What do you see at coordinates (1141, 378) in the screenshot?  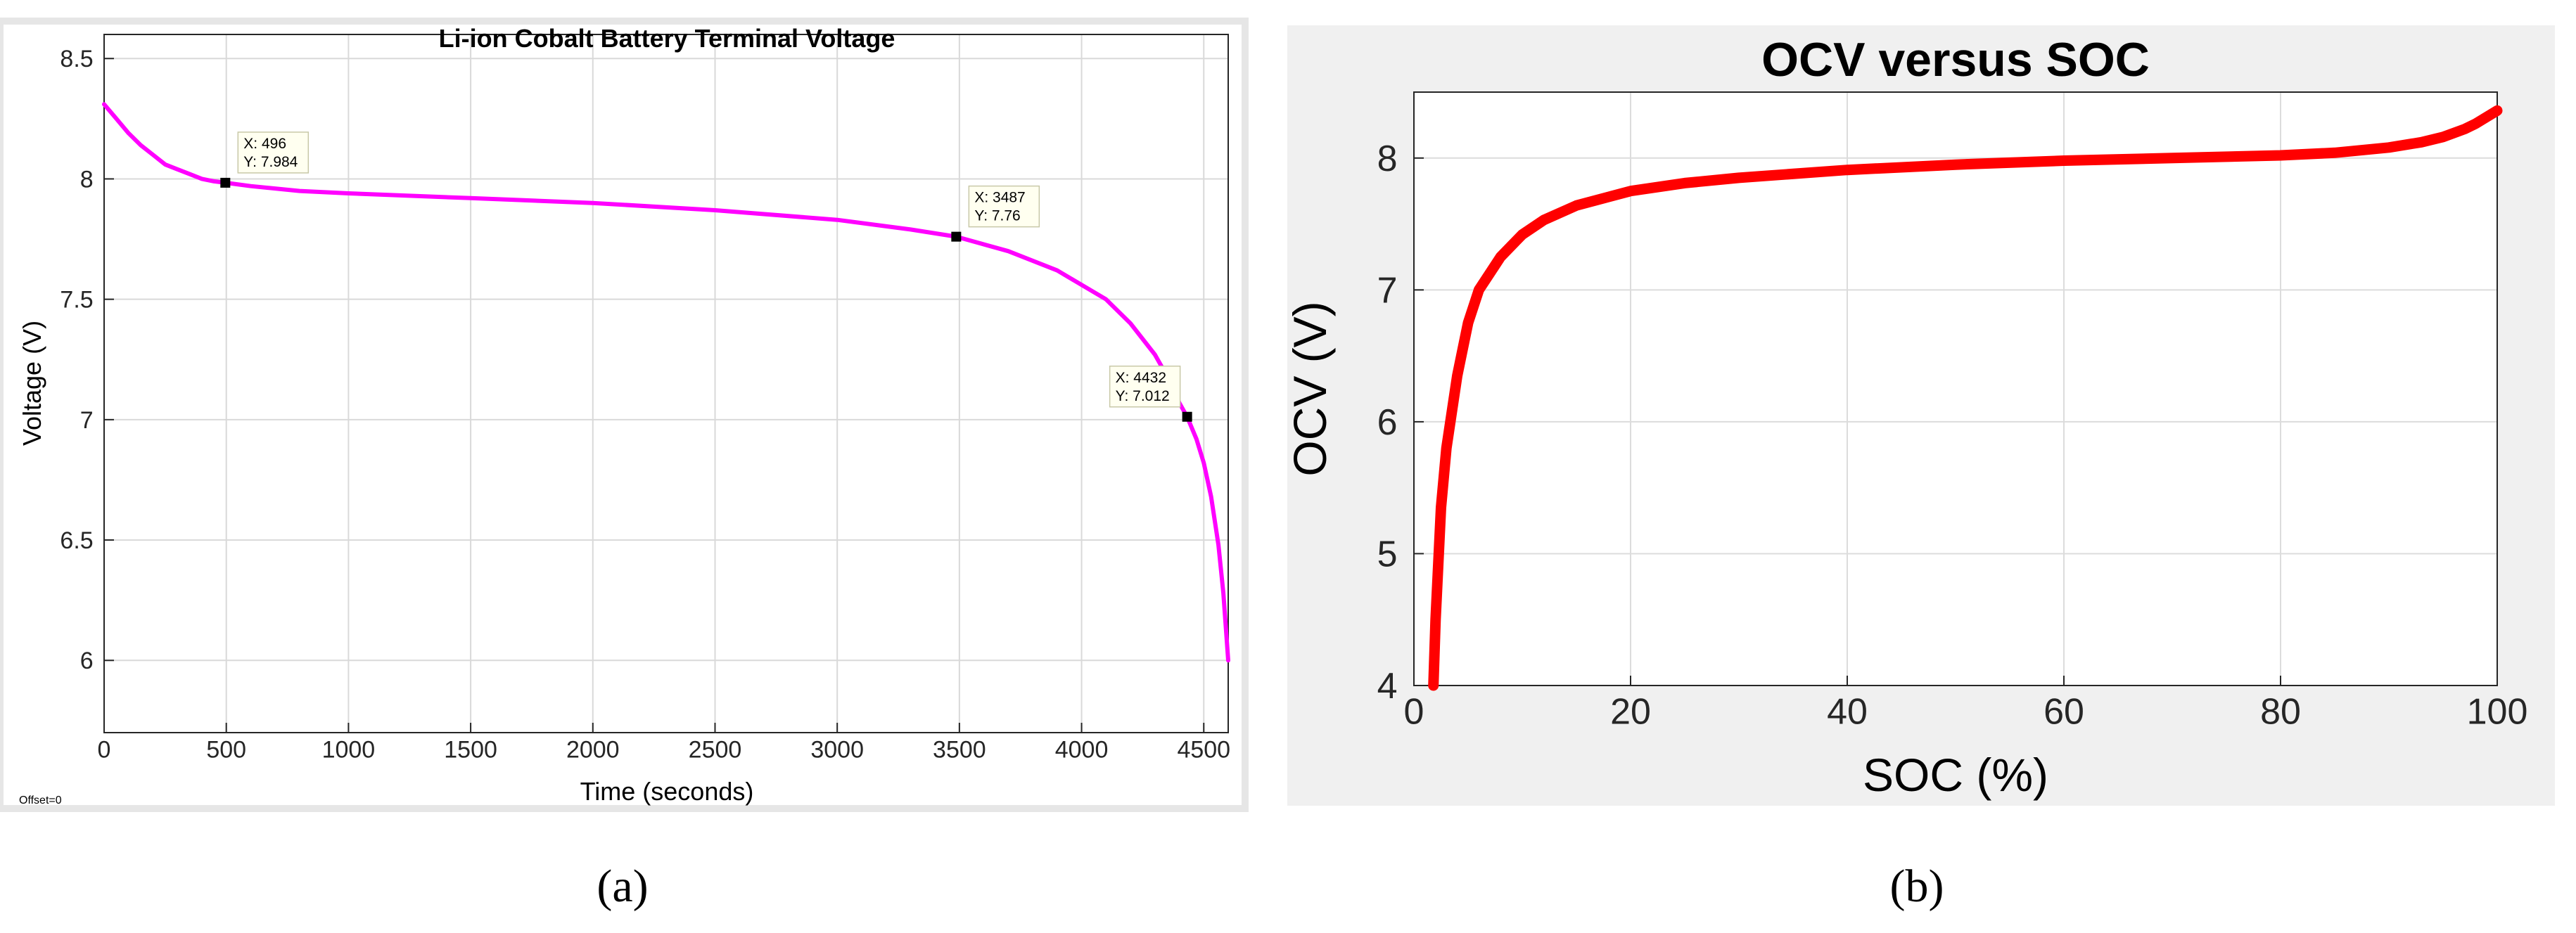 I see `datatip-x: X: 4432` at bounding box center [1141, 378].